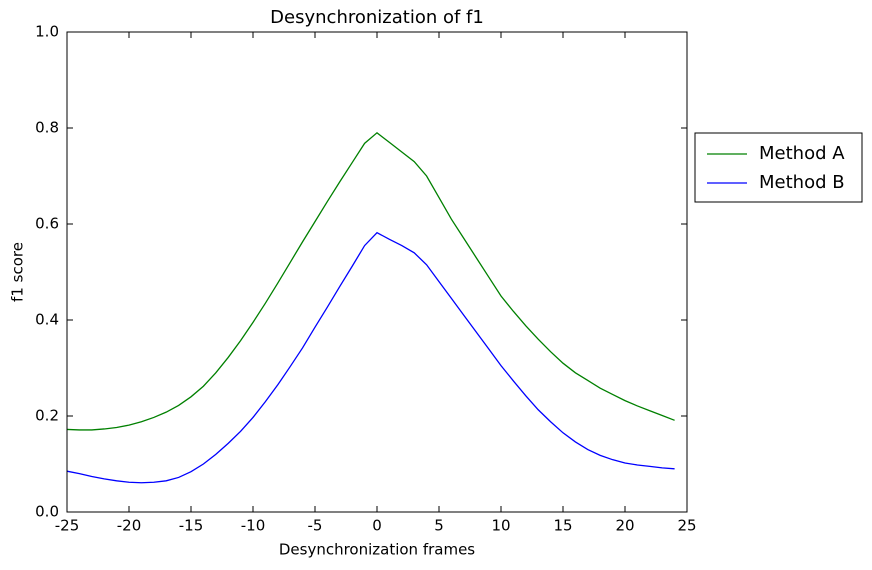 The width and height of the screenshot is (872, 570). What do you see at coordinates (686, 526) in the screenshot?
I see `x-tick-label: 25` at bounding box center [686, 526].